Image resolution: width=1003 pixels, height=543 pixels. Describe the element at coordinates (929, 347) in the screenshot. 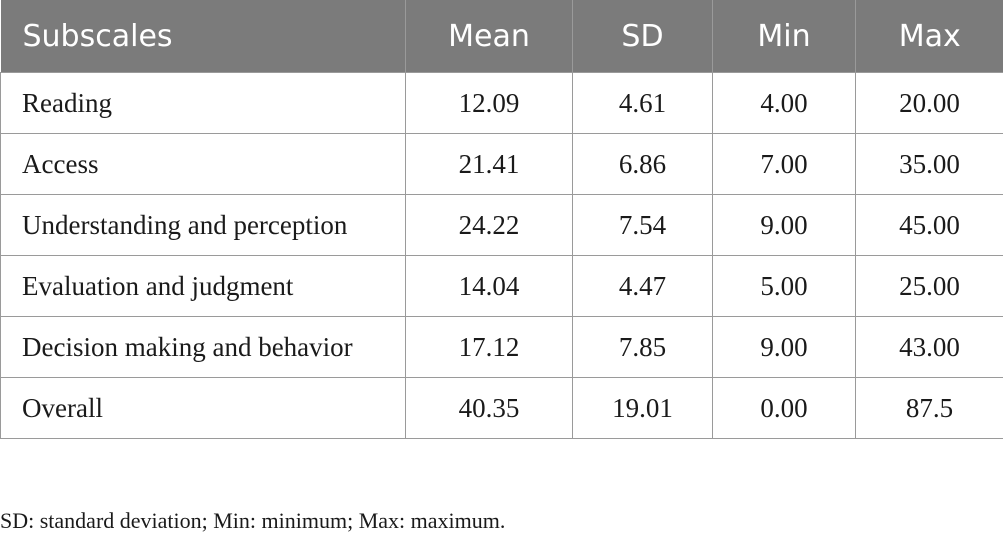

I see `cell-max: 43.00` at that location.